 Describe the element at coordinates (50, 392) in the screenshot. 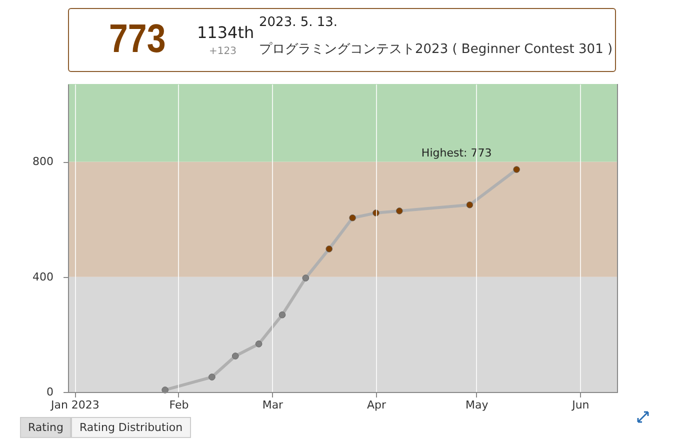

I see `y-tick-label: 0` at that location.